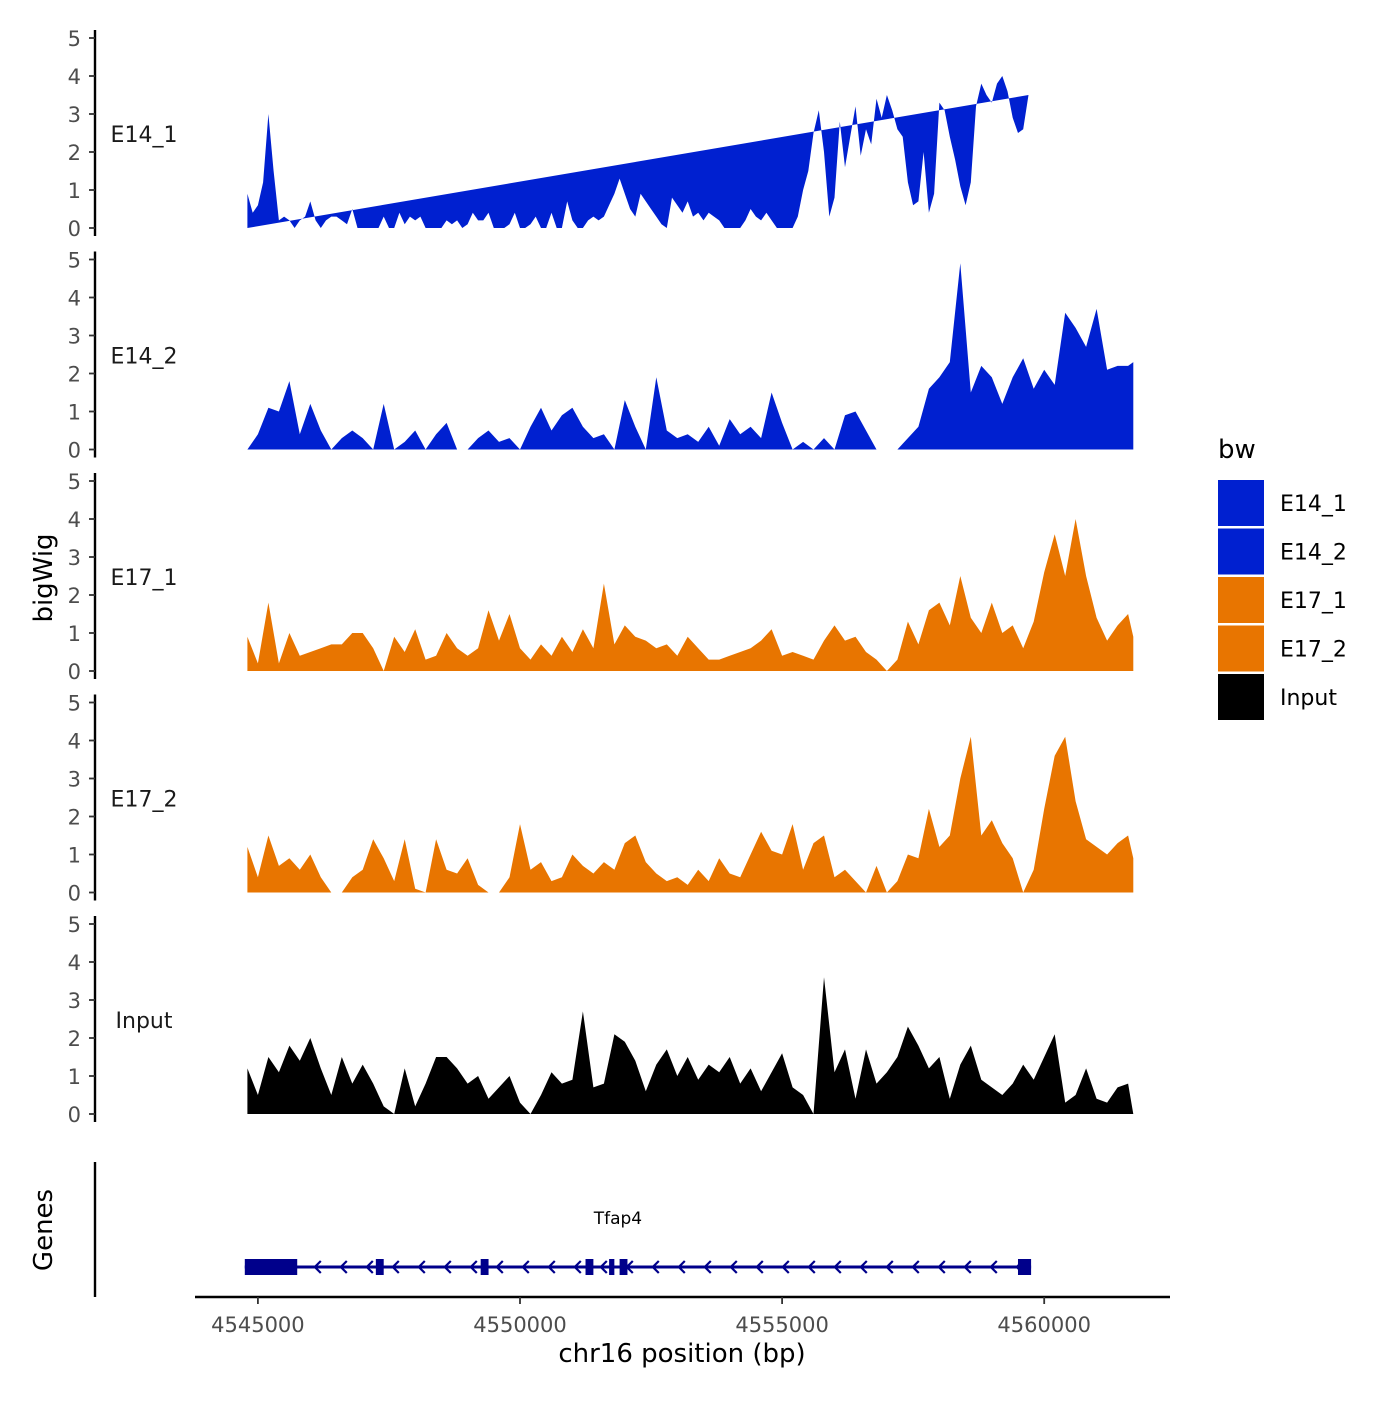  I want to click on genes-layer: Tfap4, so click(562, 1229).